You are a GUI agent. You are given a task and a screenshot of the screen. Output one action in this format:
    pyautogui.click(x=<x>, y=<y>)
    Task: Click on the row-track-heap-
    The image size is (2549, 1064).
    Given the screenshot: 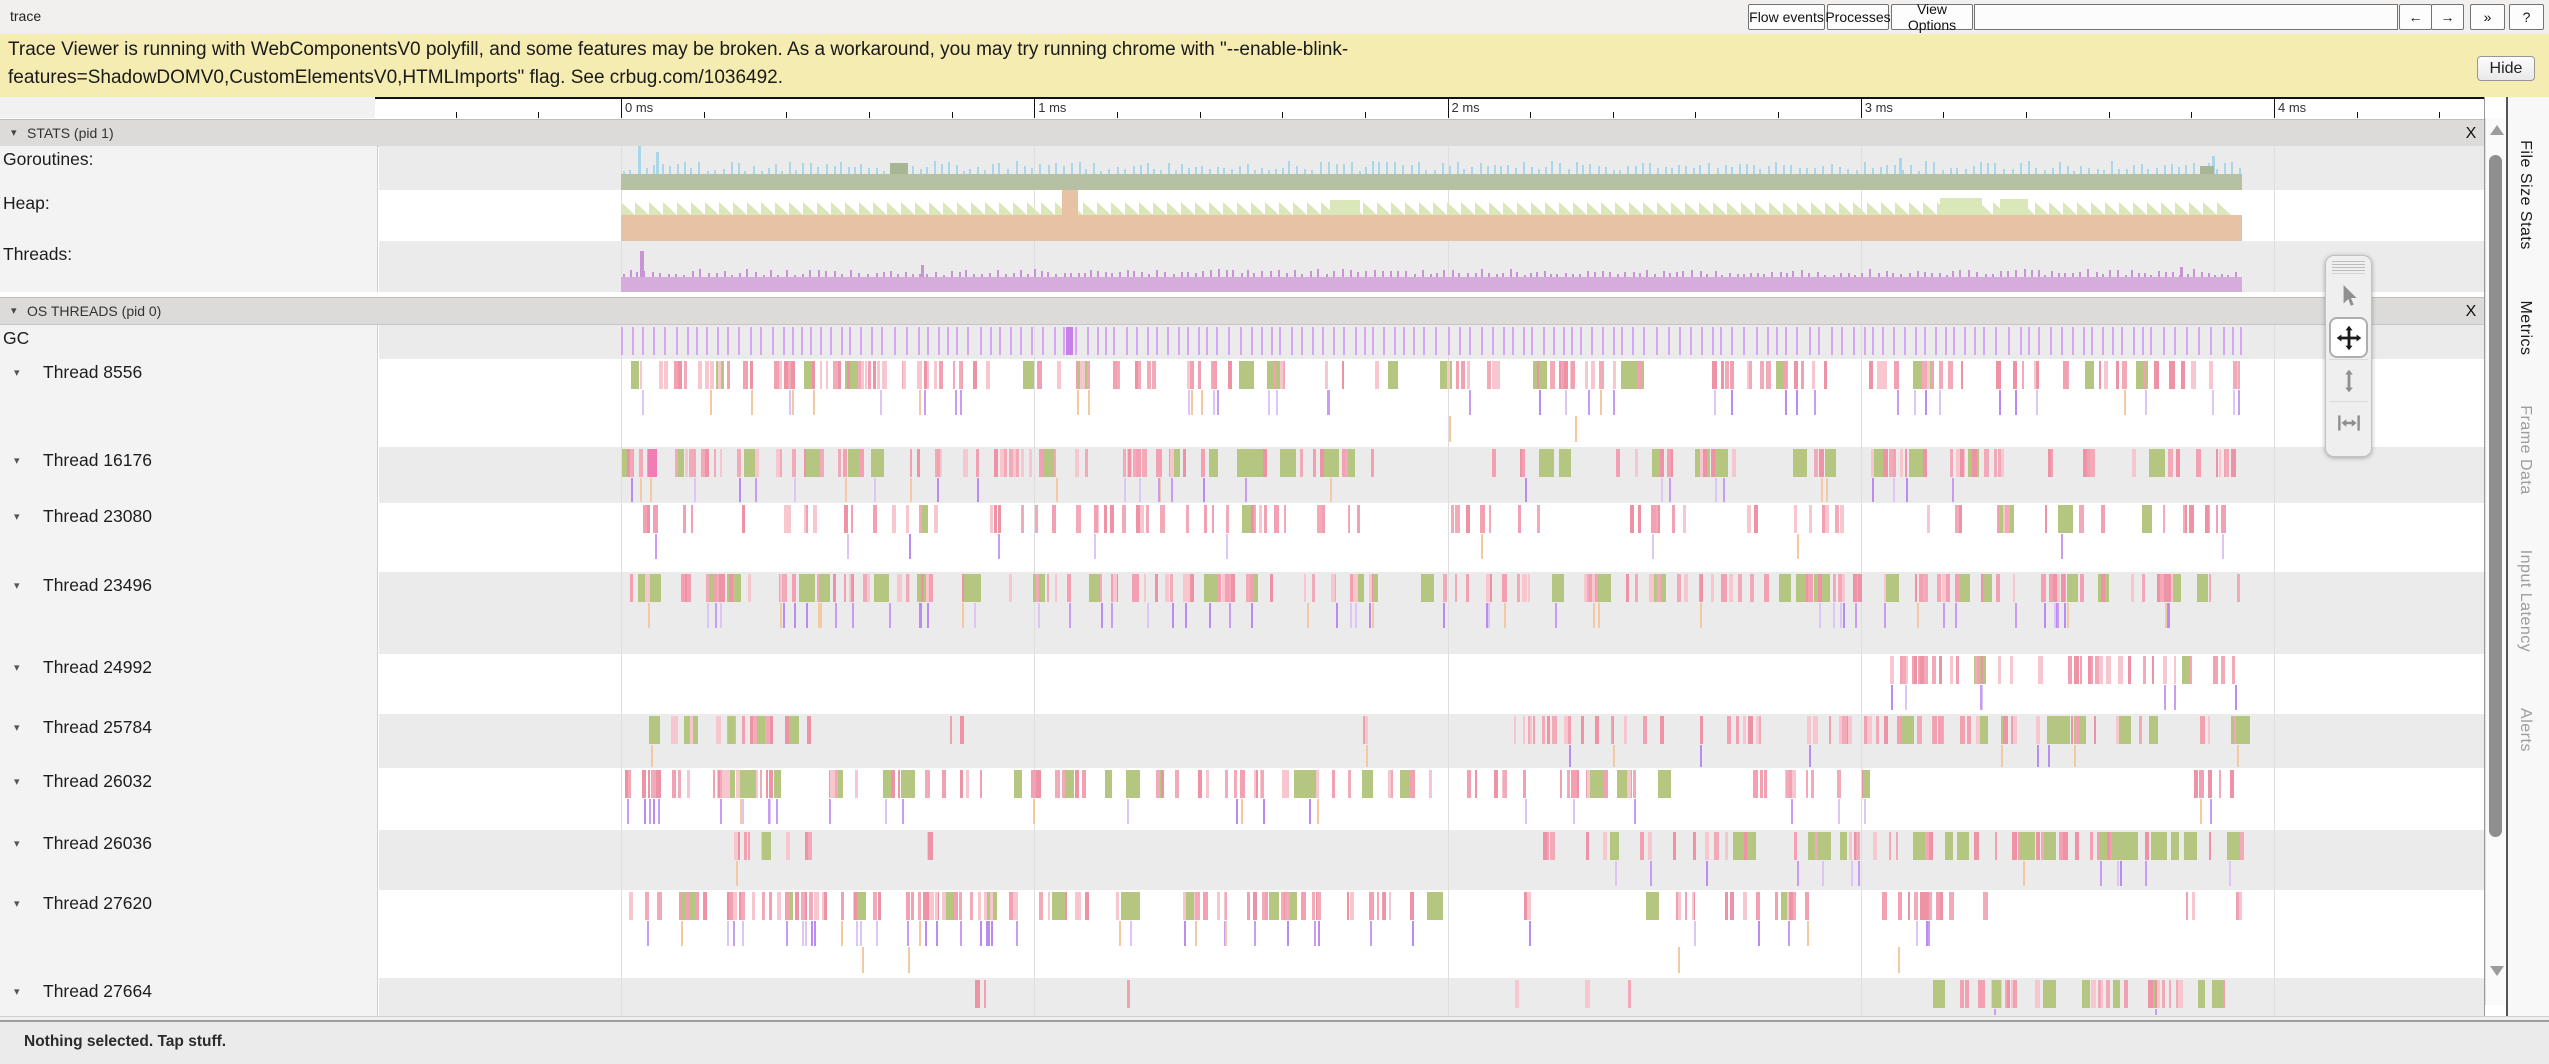 What is the action you would take?
    pyautogui.click(x=1431, y=215)
    